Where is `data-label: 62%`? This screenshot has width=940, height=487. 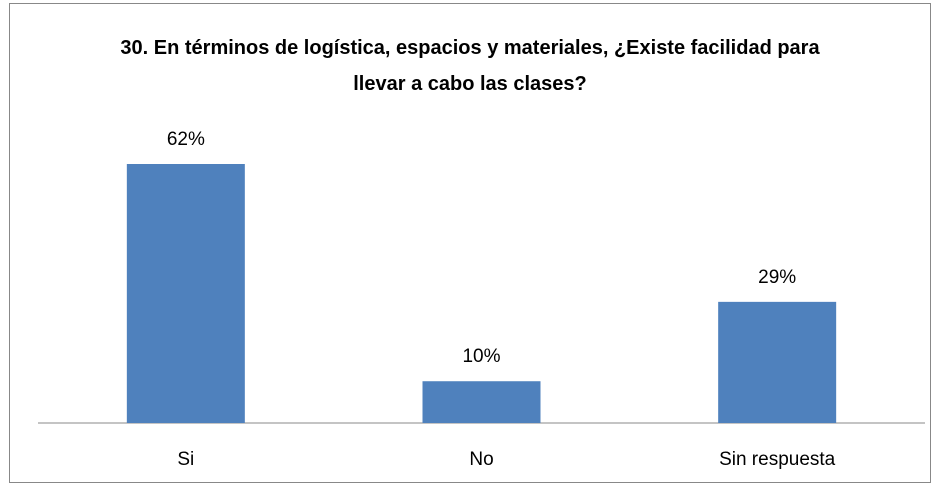
data-label: 62% is located at coordinates (186, 139).